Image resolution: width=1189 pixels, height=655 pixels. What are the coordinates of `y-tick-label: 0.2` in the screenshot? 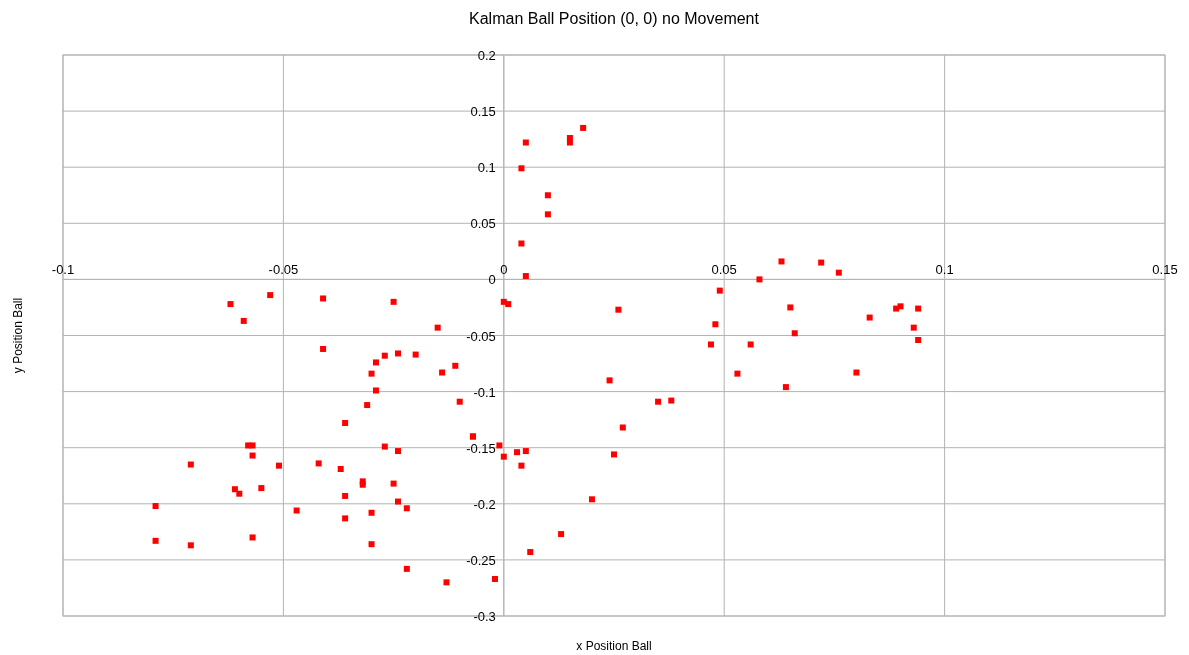 It's located at (486, 55).